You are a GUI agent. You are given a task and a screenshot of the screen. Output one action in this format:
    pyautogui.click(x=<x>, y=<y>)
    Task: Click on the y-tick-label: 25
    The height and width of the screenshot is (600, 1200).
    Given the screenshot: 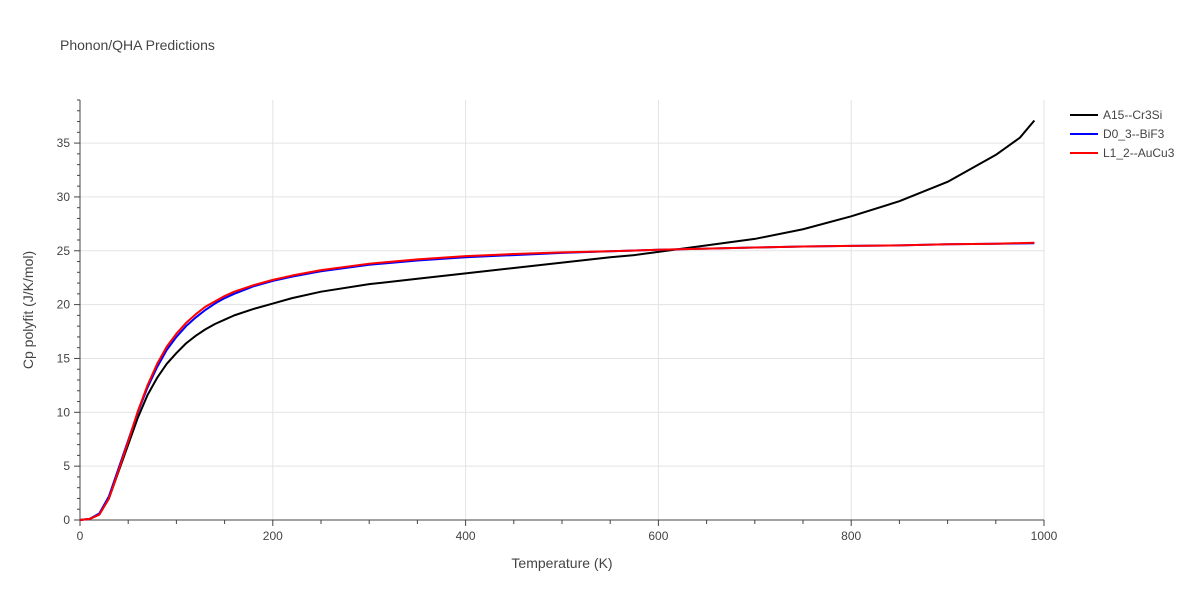 What is the action you would take?
    pyautogui.click(x=64, y=251)
    